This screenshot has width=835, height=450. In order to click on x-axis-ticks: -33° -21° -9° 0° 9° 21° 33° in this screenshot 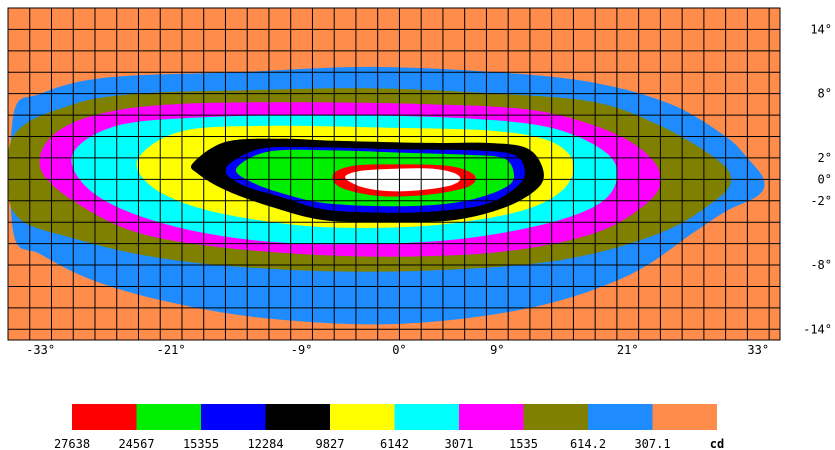, I will do `click(397, 350)`.